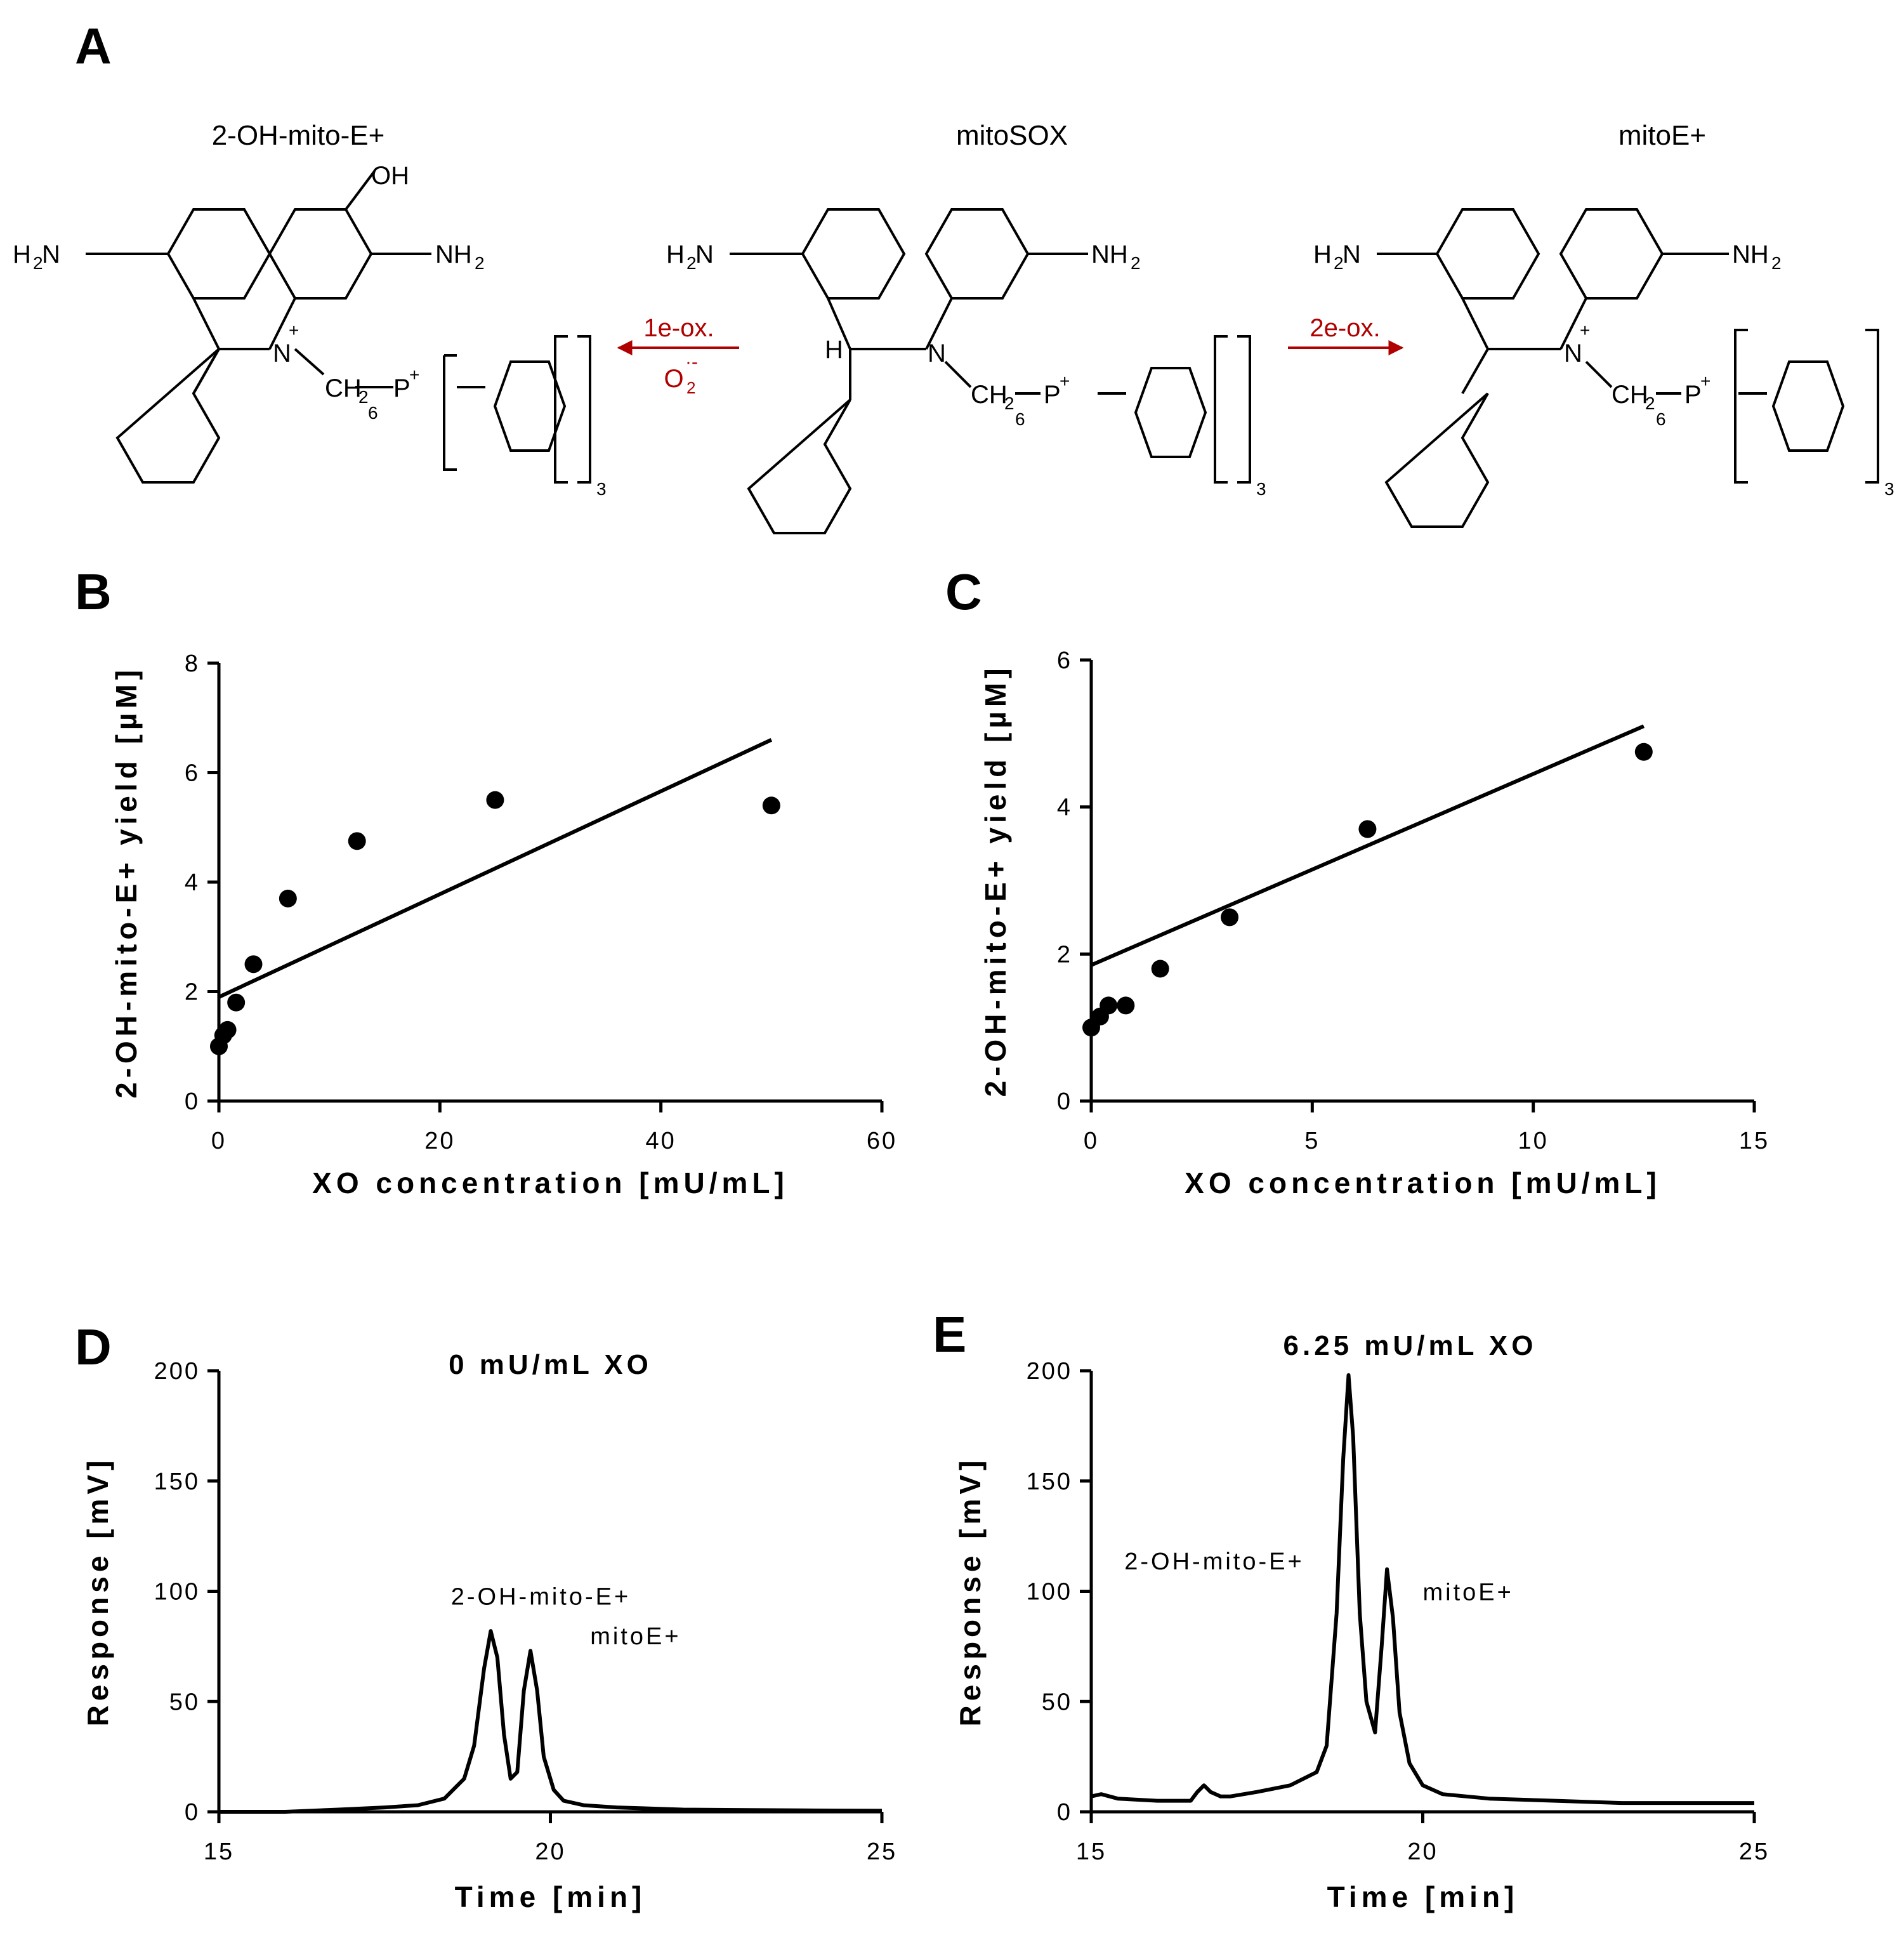 The height and width of the screenshot is (1940, 1904). I want to click on arrow-left-reagent-sup: ·-, so click(691, 363).